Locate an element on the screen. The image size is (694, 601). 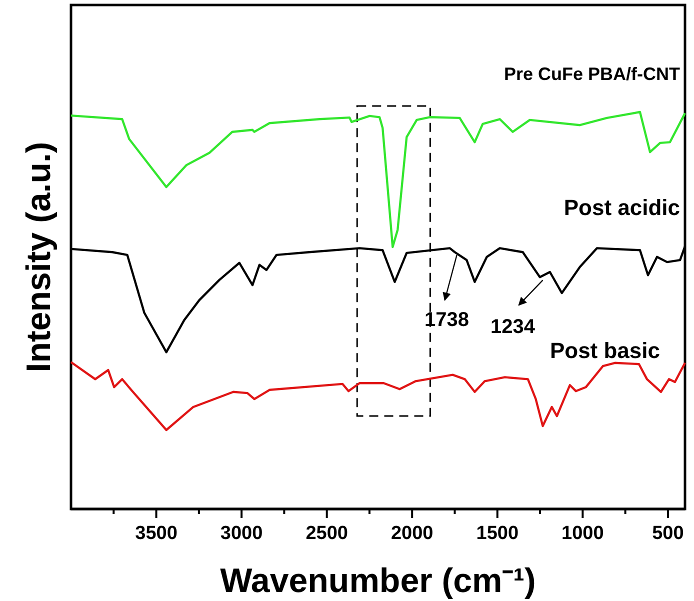
annotation: 1234 is located at coordinates (513, 327).